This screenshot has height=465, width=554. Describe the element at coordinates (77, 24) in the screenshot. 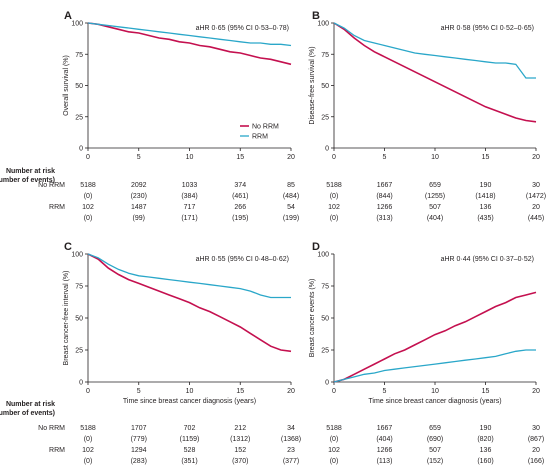

I see `y-tick-label-A: 100` at that location.